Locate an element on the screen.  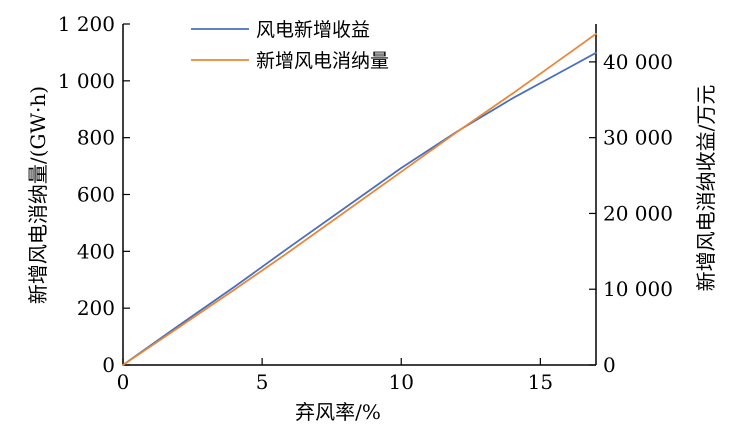
y-axis-left-label: 新增风电消纳量/(GW·h) is located at coordinates (38, 195).